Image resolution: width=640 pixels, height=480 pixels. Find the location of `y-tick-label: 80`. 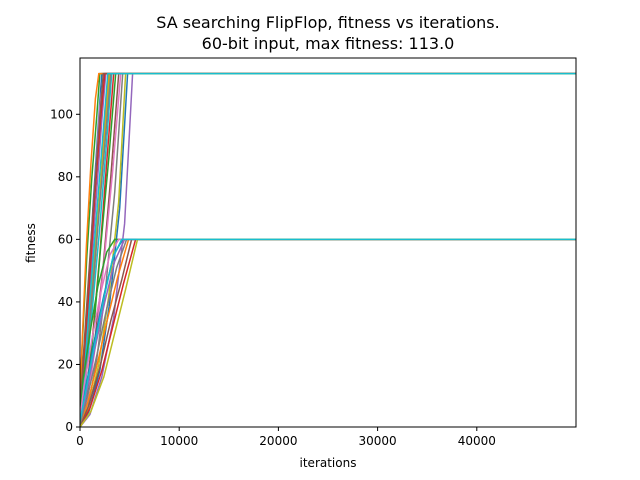

y-tick-label: 80 is located at coordinates (65, 177).